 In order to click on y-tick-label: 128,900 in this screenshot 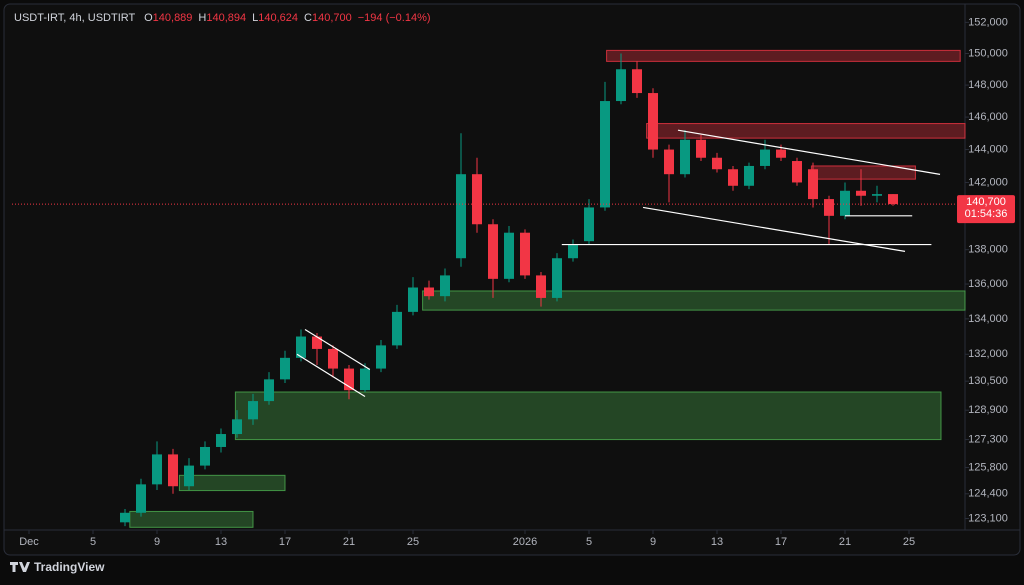, I will do `click(988, 410)`.